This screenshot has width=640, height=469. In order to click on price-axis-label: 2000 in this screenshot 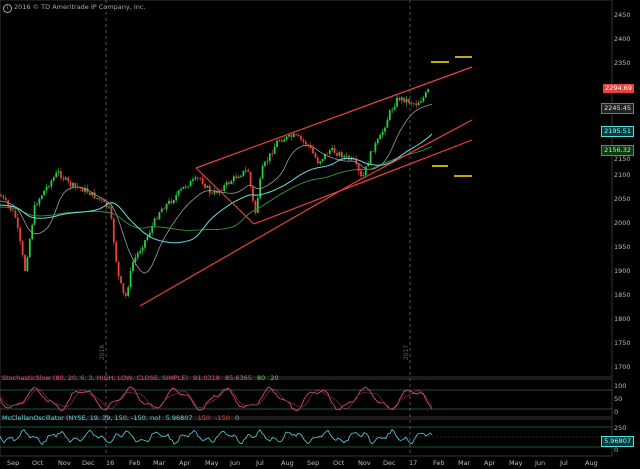, I will do `click(622, 223)`.